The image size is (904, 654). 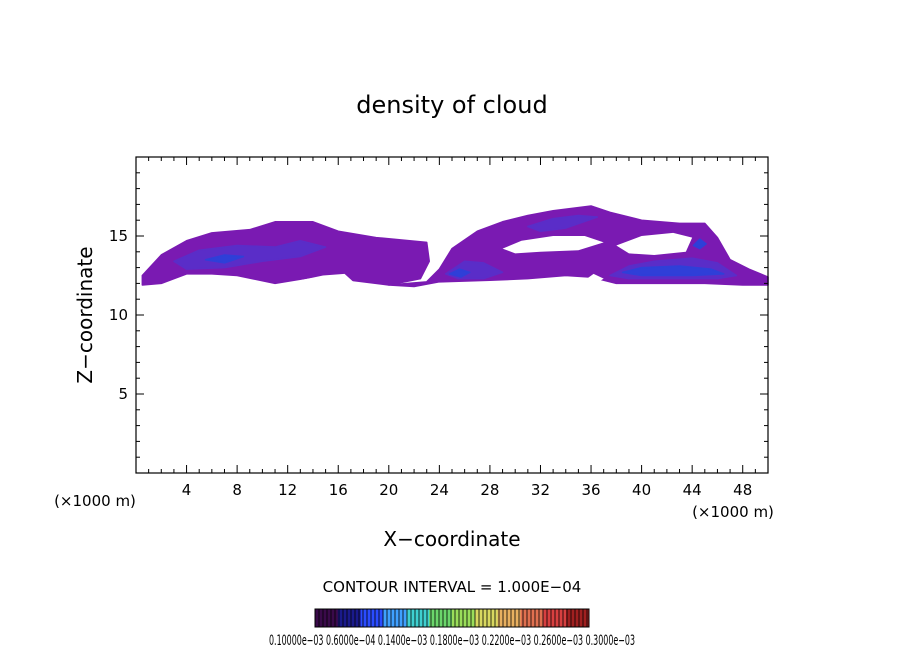 What do you see at coordinates (123, 394) in the screenshot?
I see `y-tick-label: 5` at bounding box center [123, 394].